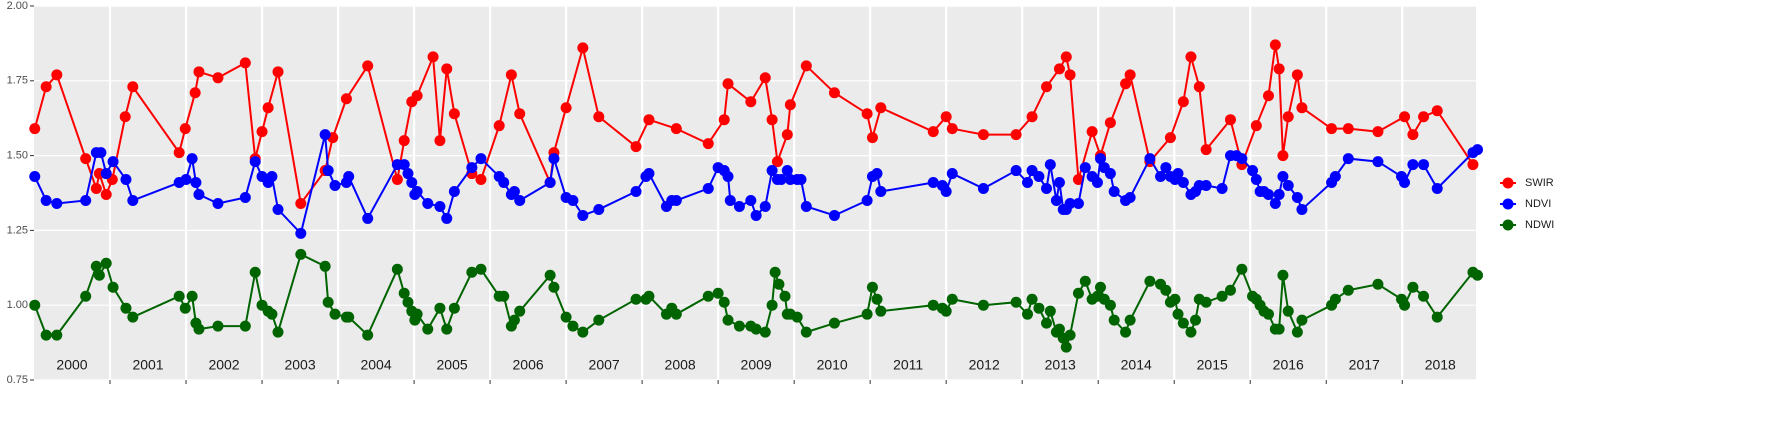 This screenshot has width=1773, height=442. What do you see at coordinates (756, 365) in the screenshot?
I see `year-label: 2009` at bounding box center [756, 365].